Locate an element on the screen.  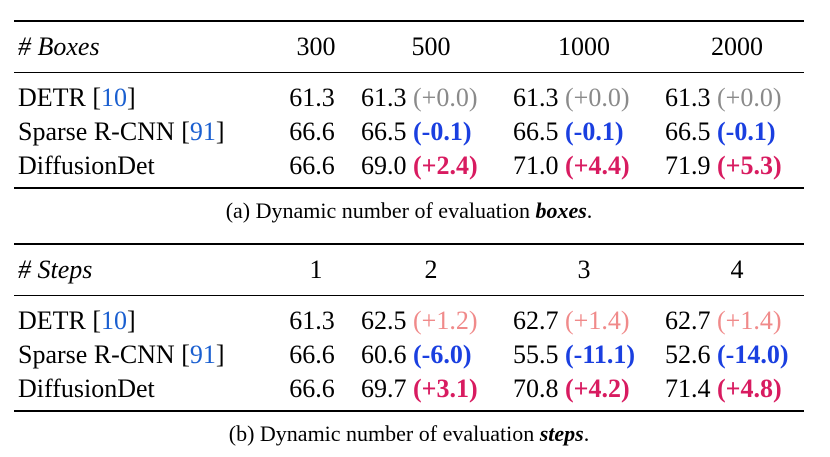
caption: (b) Dynamic number of evaluation steps. is located at coordinates (409, 433).